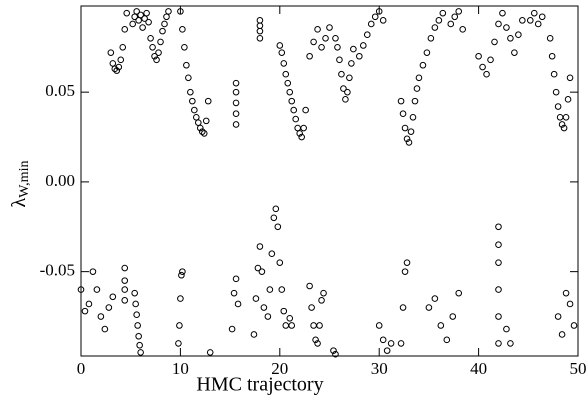  Describe the element at coordinates (180, 368) in the screenshot. I see `x-tick-label: 10` at that location.